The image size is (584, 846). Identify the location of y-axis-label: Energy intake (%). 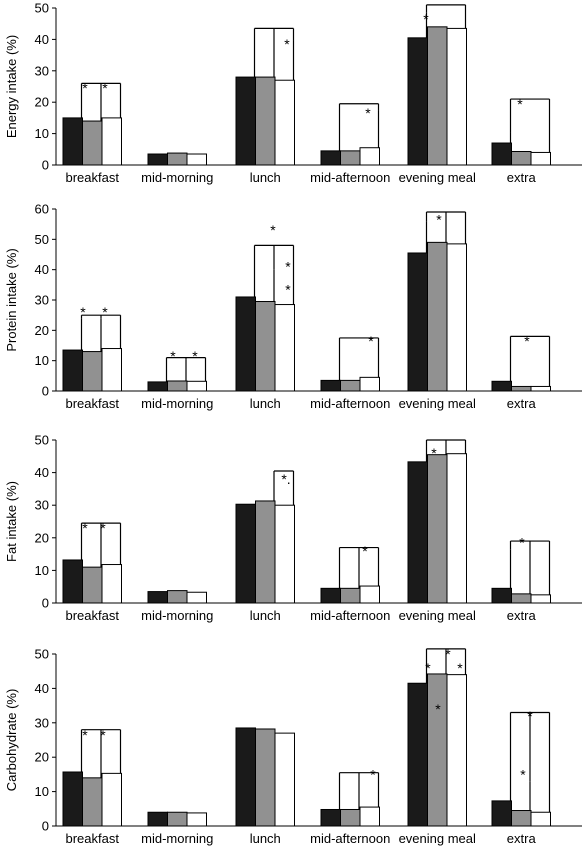
(11, 86).